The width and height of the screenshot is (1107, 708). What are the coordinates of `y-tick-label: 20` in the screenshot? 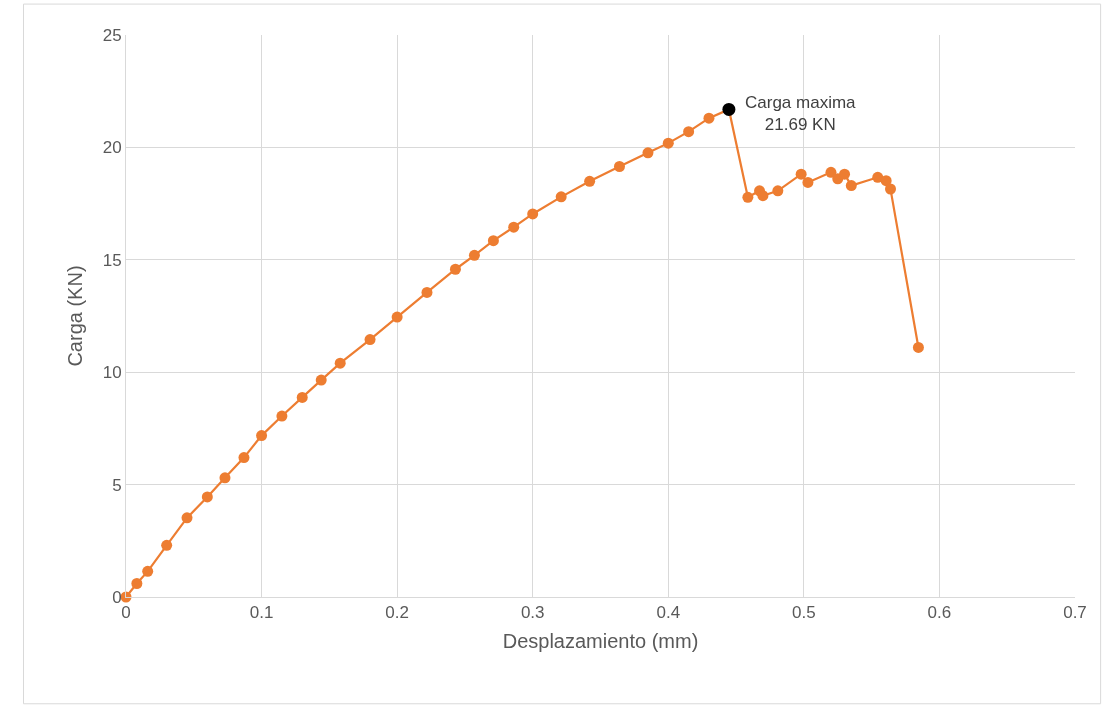 It's located at (112, 148).